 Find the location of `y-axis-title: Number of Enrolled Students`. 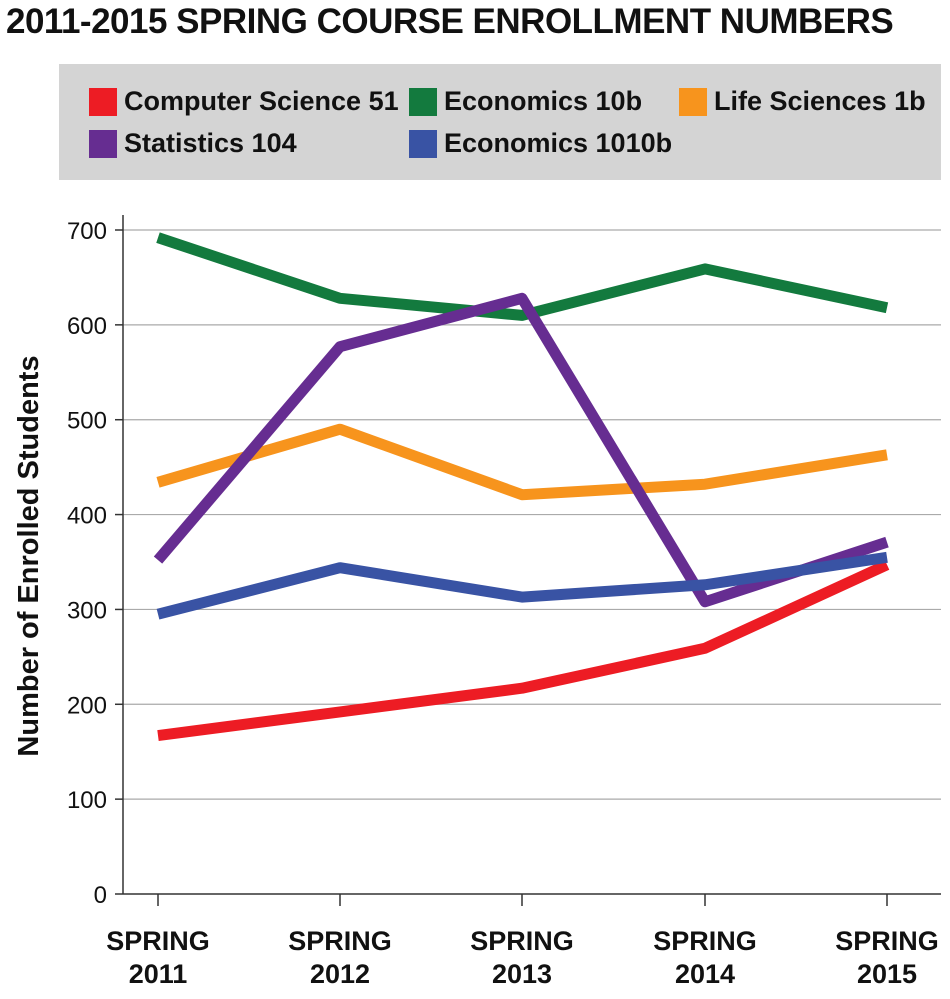

y-axis-title: Number of Enrolled Students is located at coordinates (29, 555).